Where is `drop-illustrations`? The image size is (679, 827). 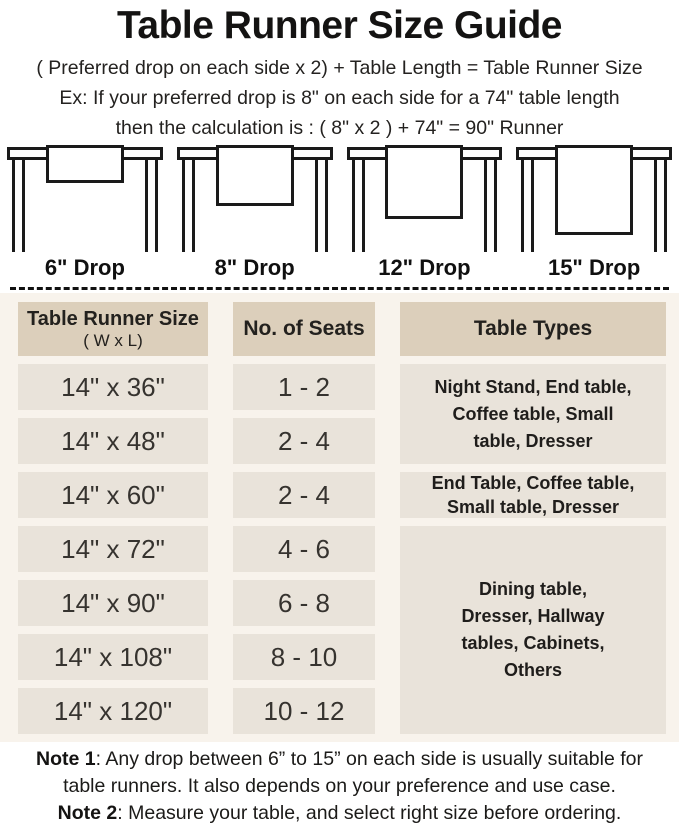 drop-illustrations is located at coordinates (339, 199).